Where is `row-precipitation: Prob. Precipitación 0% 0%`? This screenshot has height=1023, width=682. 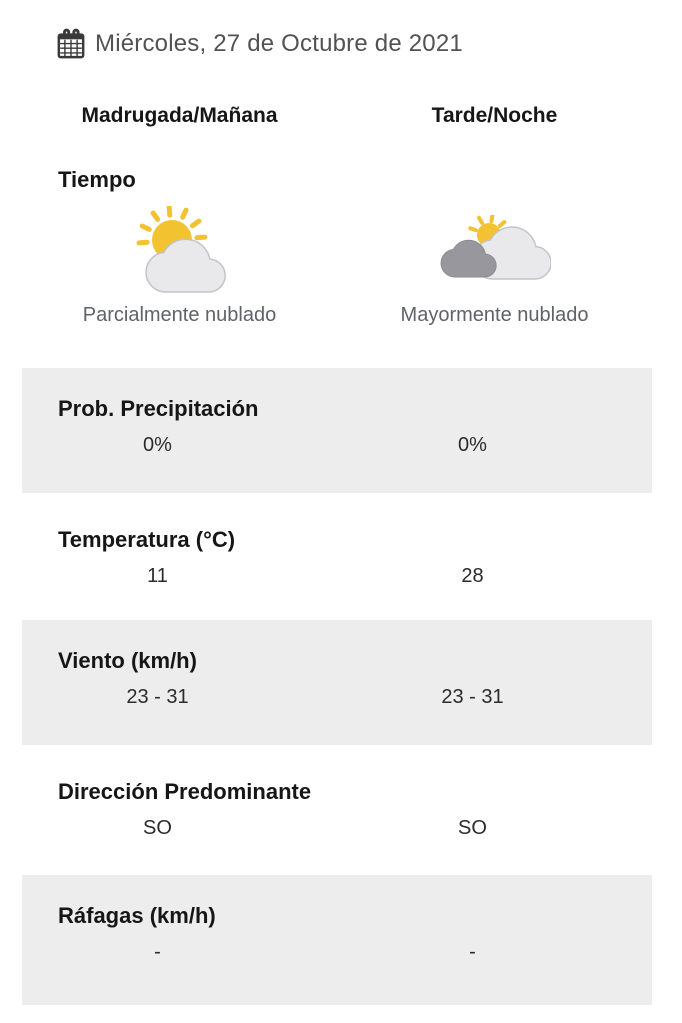 row-precipitation: Prob. Precipitación 0% 0% is located at coordinates (337, 430).